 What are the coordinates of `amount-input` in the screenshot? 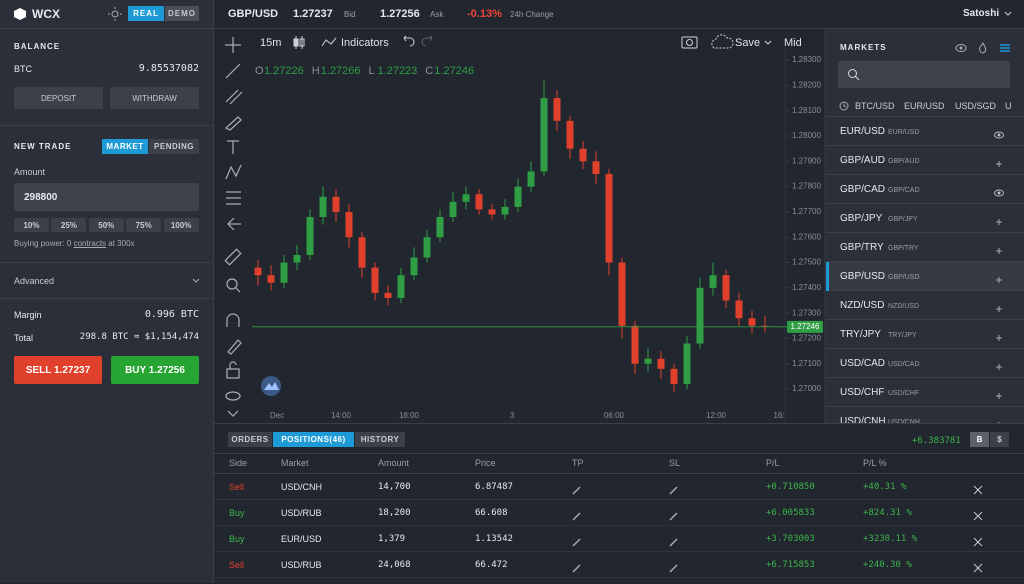 It's located at (106, 197).